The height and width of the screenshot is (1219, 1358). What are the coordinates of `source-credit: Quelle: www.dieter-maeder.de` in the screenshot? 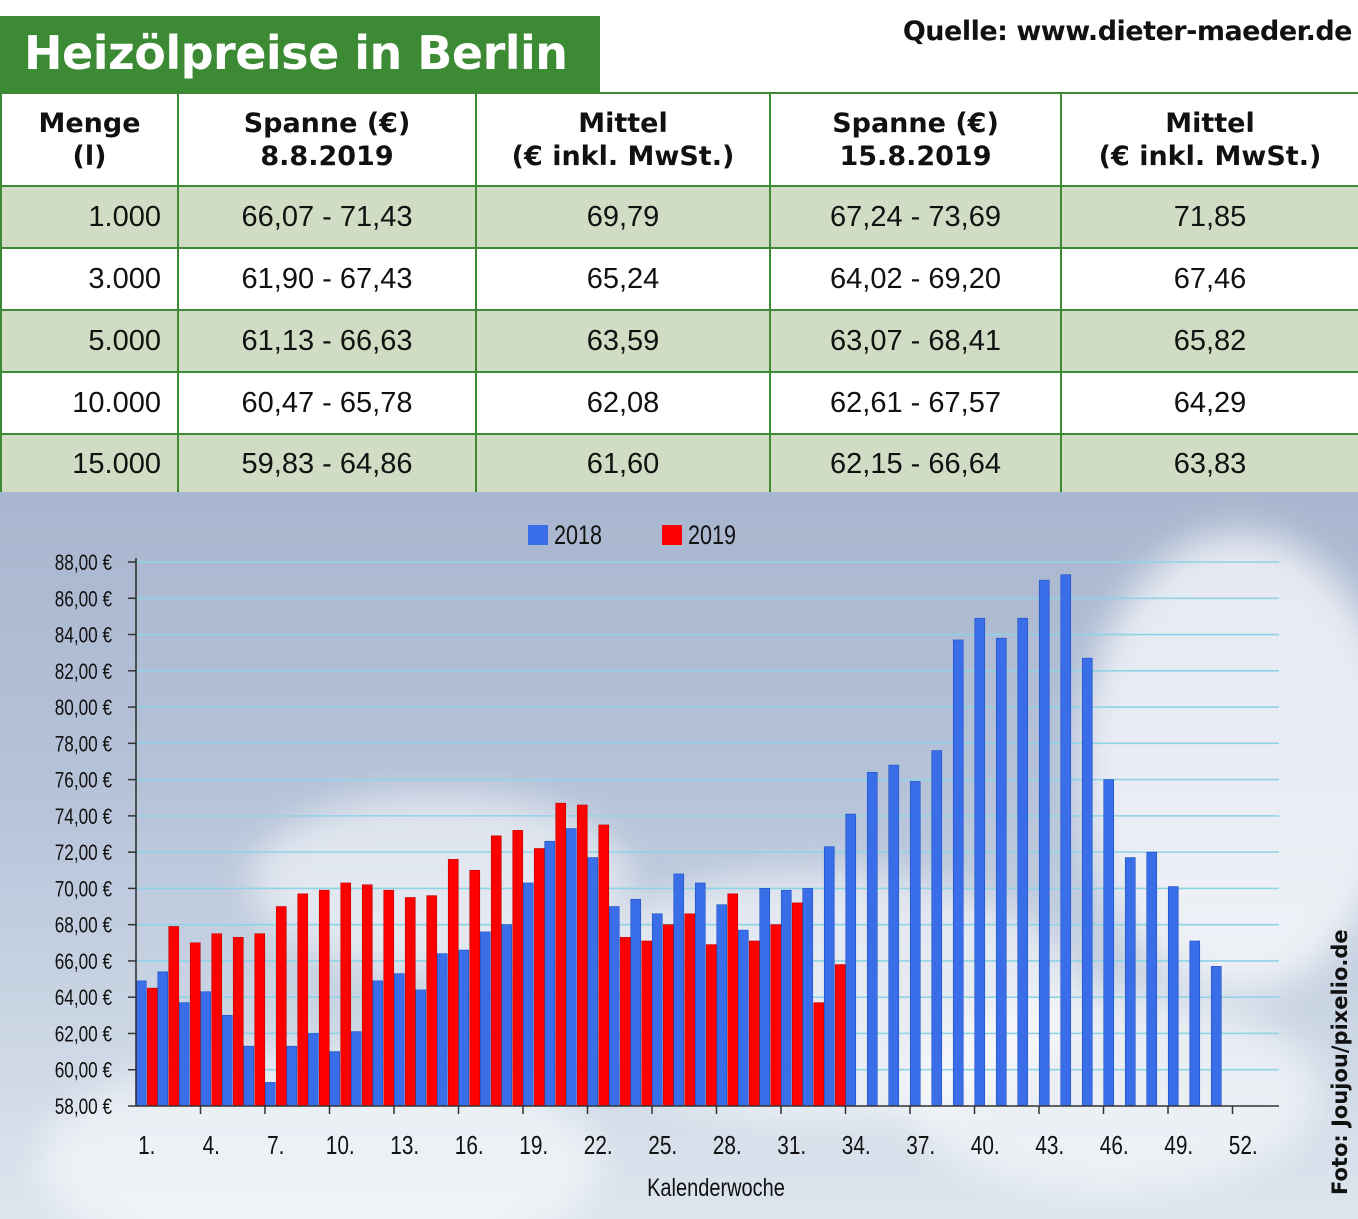 It's located at (1127, 31).